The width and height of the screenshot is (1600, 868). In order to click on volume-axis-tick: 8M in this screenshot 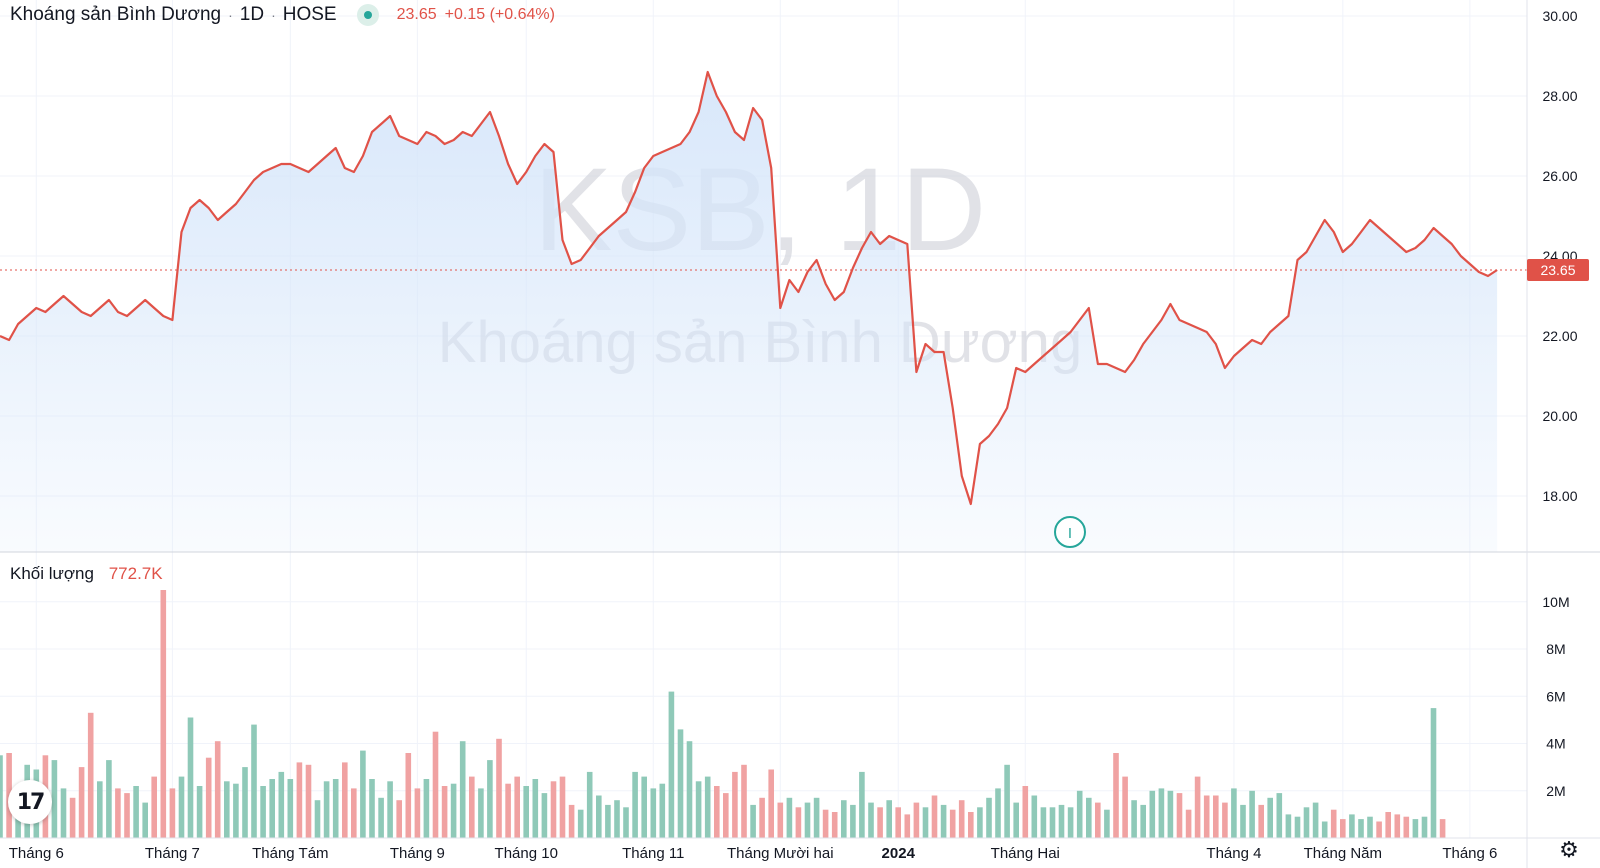, I will do `click(1555, 649)`.